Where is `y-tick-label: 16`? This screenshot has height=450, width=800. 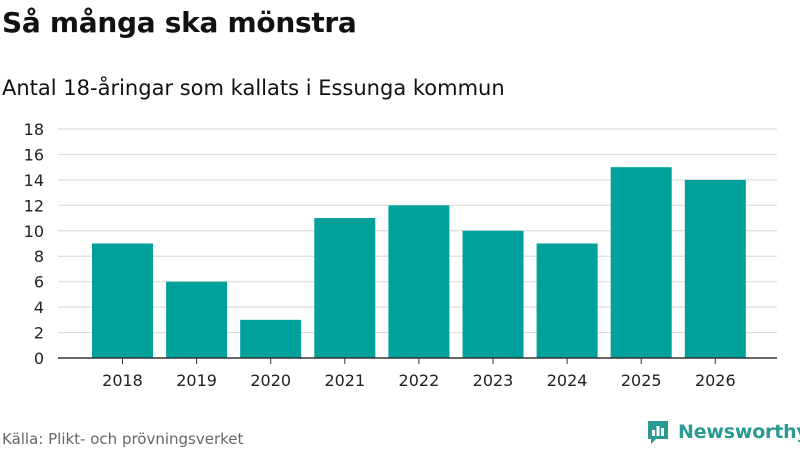
y-tick-label: 16 is located at coordinates (34, 154).